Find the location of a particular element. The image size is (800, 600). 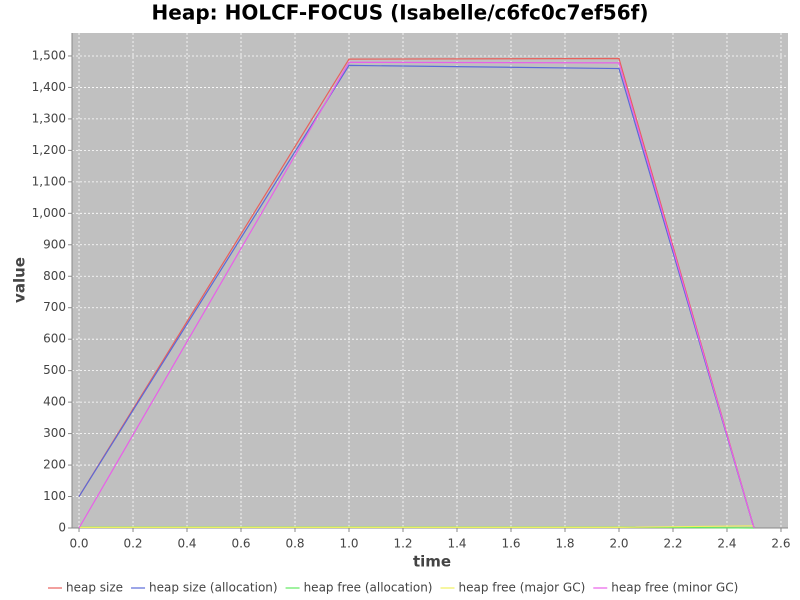

x-tick-label: 0.2 is located at coordinates (132, 544).